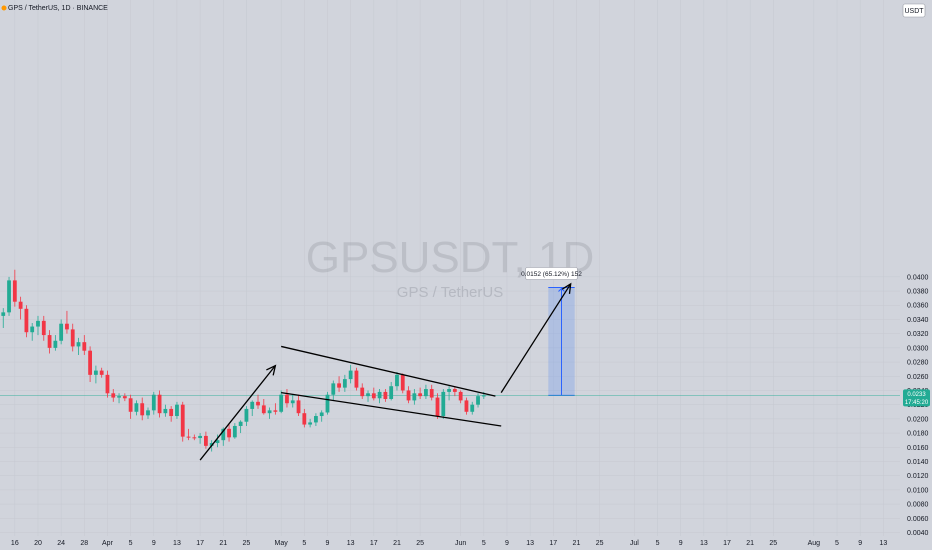 This screenshot has width=932, height=550. I want to click on drawings, so click(385, 371).